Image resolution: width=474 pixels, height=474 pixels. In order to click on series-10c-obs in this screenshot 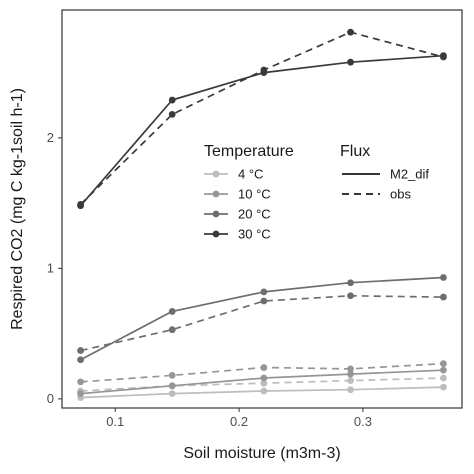, I will do `click(262, 373)`.